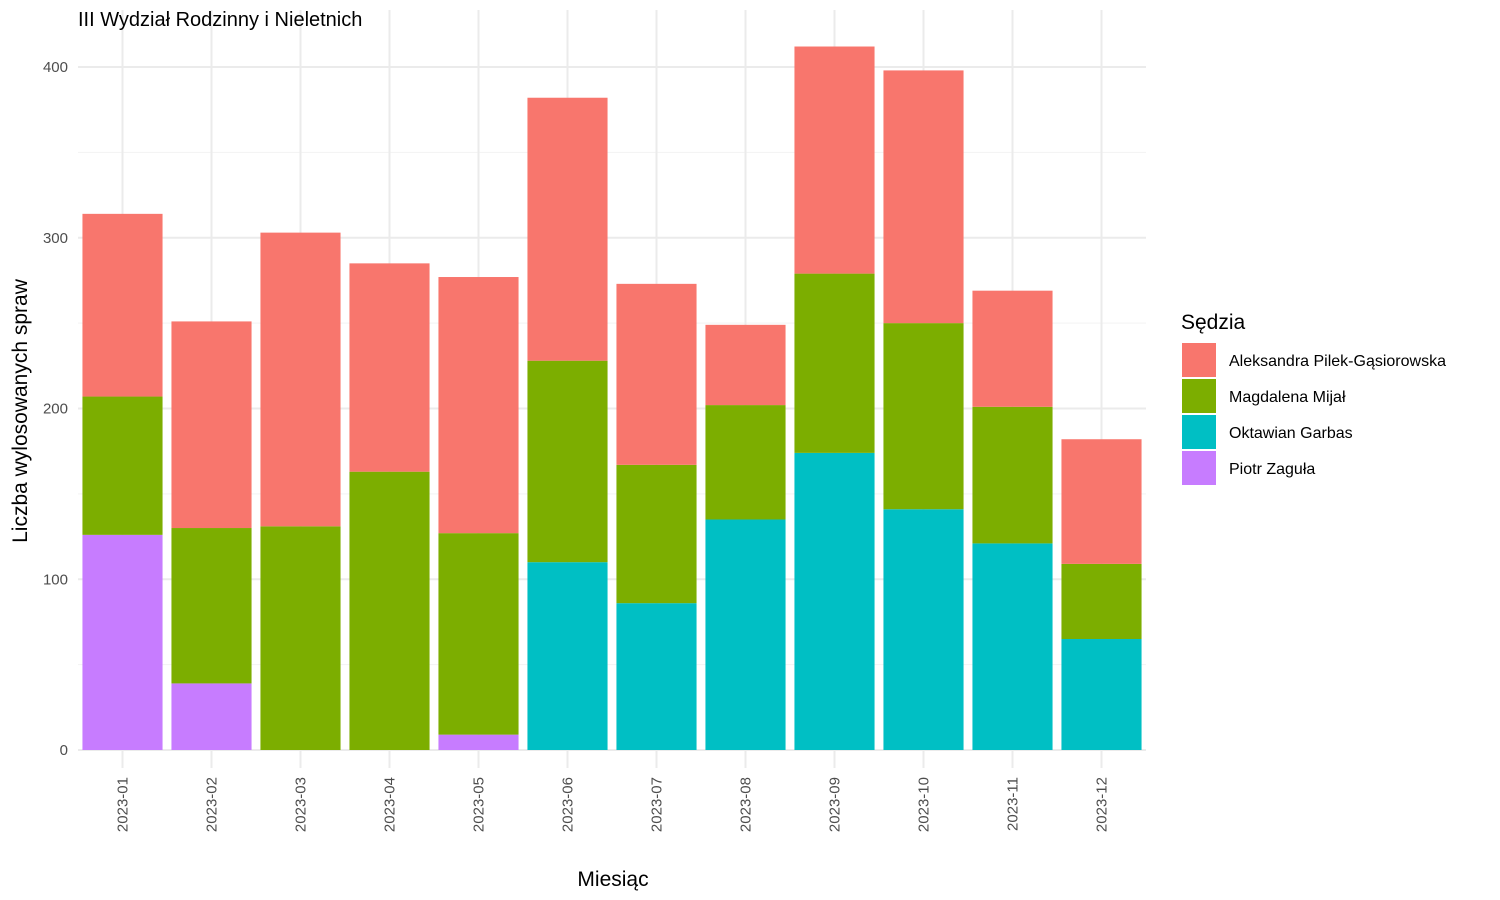  I want to click on legend-label: Oktawian Garbas, so click(1291, 433).